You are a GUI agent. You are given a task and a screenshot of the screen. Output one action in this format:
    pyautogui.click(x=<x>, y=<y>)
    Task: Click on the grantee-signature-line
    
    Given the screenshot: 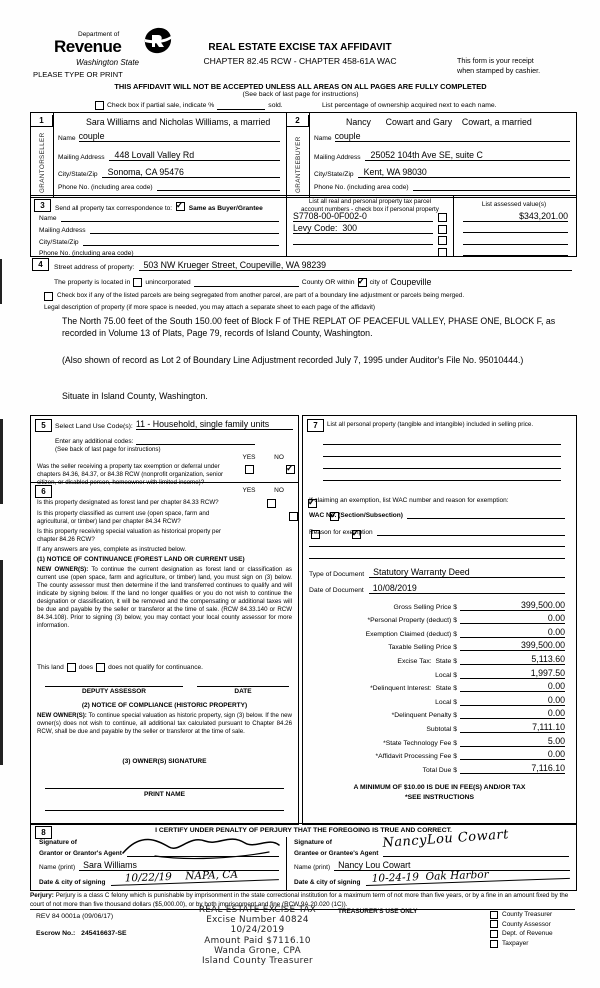 What is the action you would take?
    pyautogui.click(x=476, y=856)
    